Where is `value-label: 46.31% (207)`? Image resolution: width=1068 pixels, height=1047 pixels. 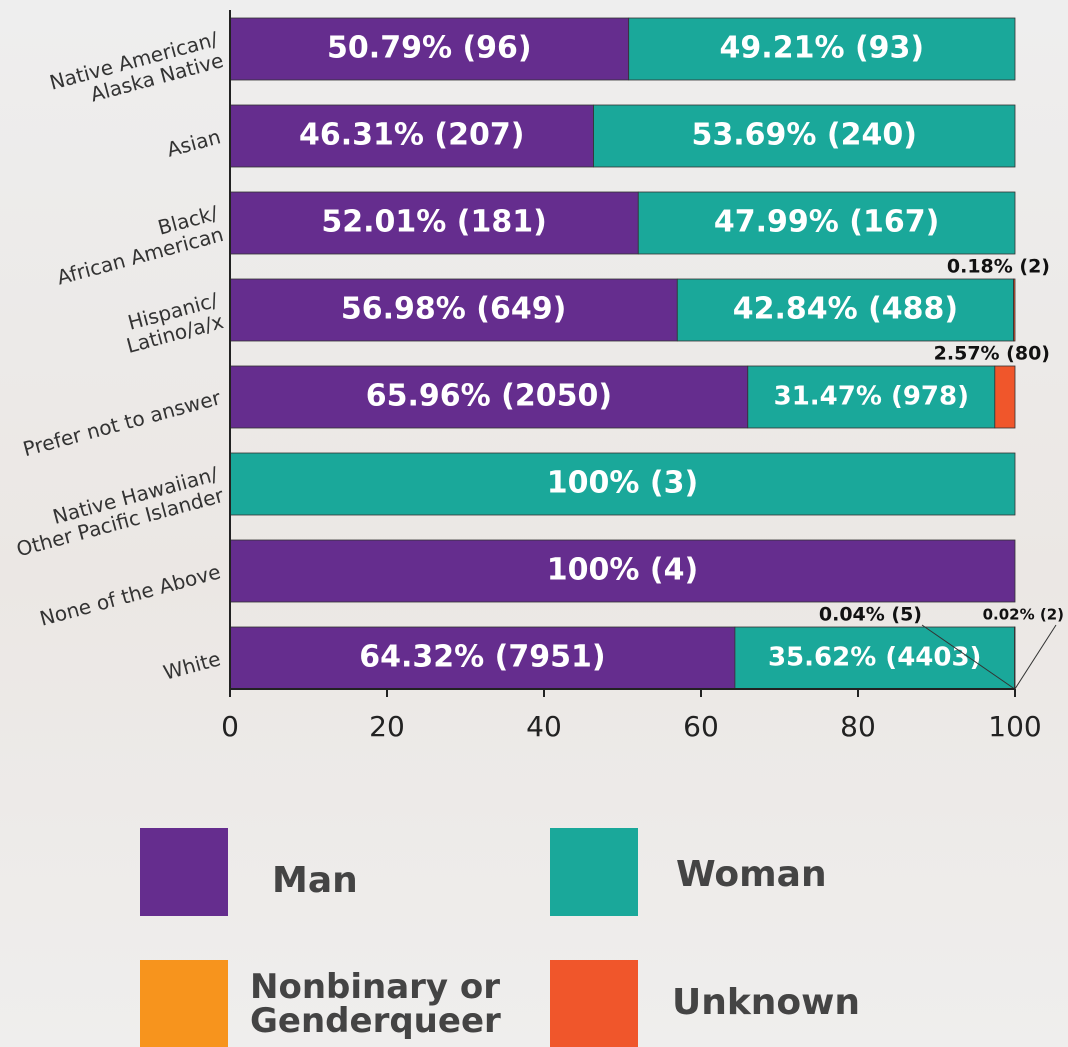
value-label: 46.31% (207) is located at coordinates (411, 135).